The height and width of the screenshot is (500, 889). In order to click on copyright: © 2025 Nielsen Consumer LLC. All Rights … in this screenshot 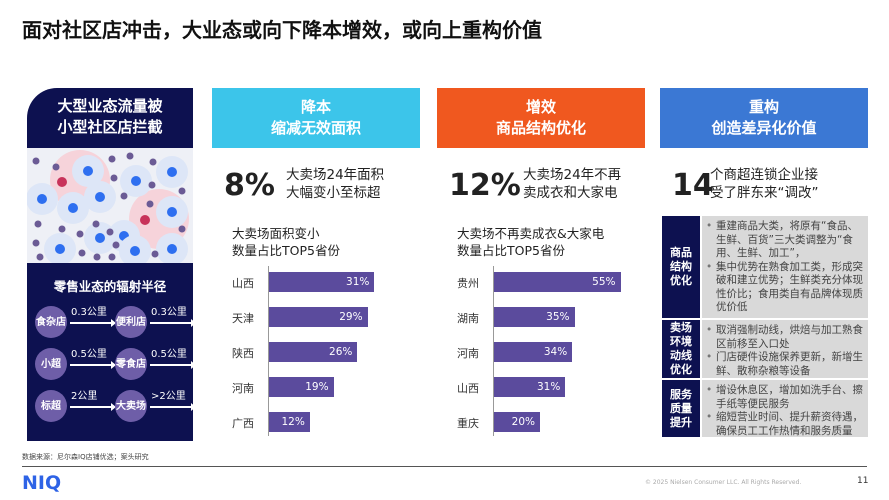, I will do `click(723, 482)`.